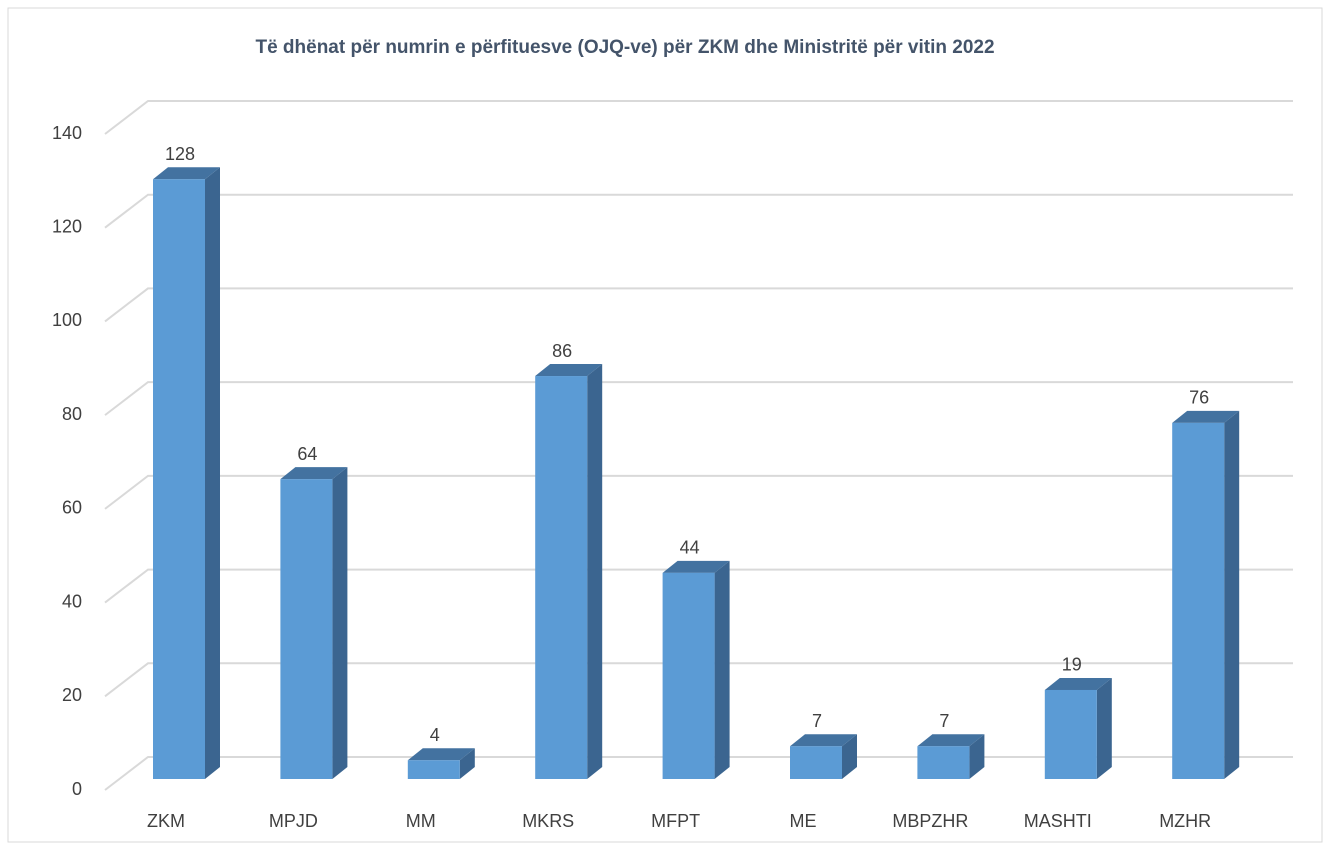 This screenshot has width=1330, height=850. Describe the element at coordinates (421, 821) in the screenshot. I see `x-tick-label: MM` at that location.